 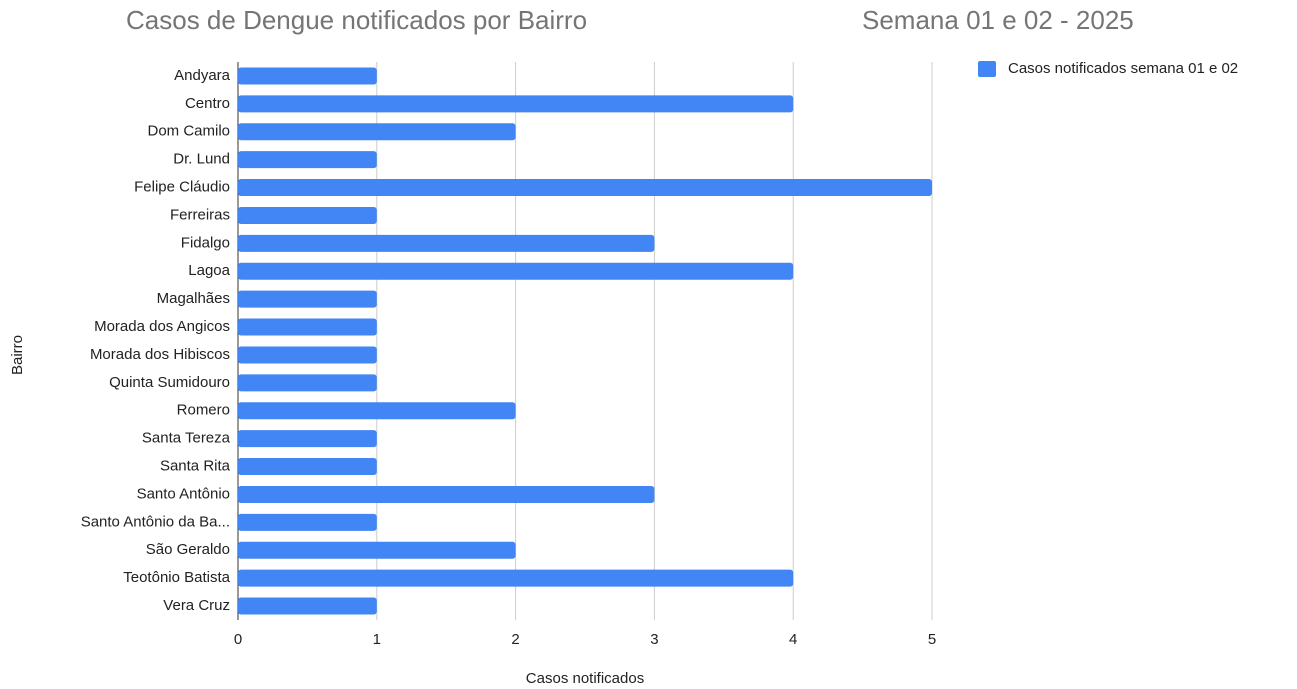 I want to click on y-tick-label: Centro, so click(x=207, y=103).